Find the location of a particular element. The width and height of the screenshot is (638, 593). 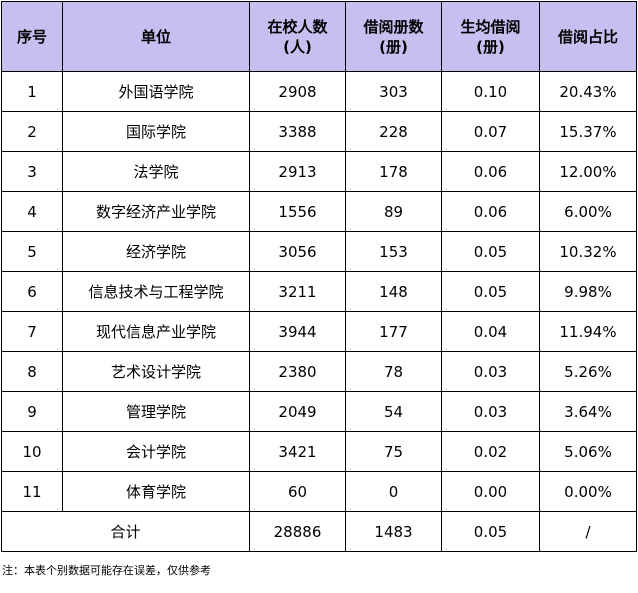

cell-index: 7 is located at coordinates (32, 331).